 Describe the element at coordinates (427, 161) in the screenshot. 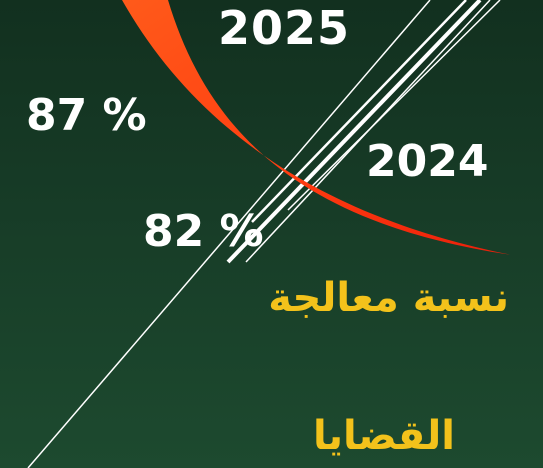

I see `year-previous: 2024` at that location.